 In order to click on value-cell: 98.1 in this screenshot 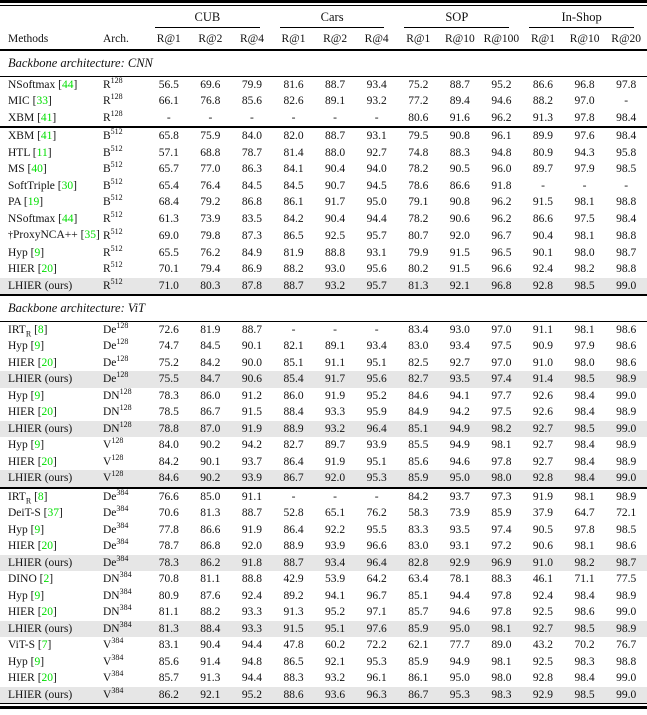, I will do `click(584, 202)`.